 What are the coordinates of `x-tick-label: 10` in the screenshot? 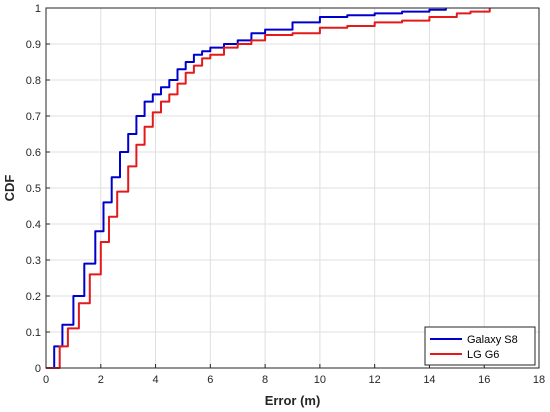 It's located at (320, 380).